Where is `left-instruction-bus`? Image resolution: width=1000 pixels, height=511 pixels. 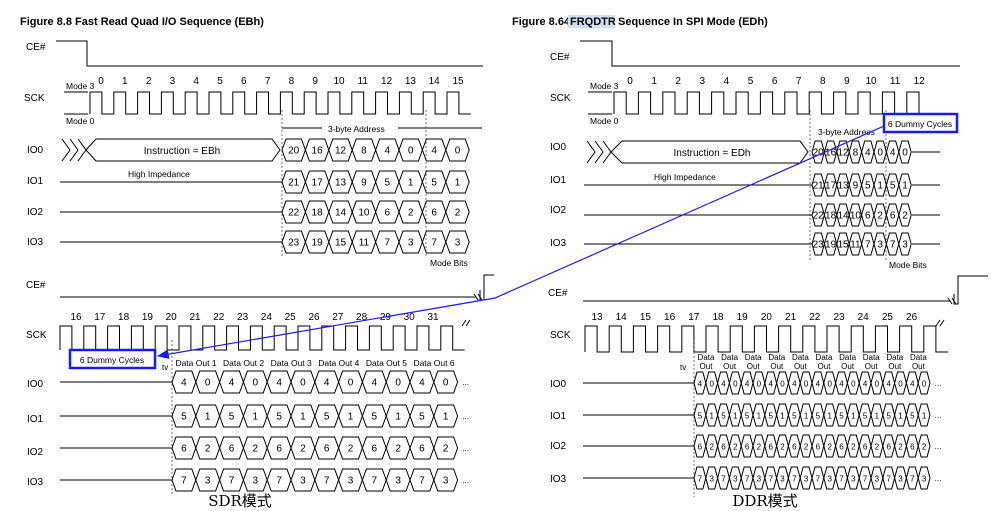 left-instruction-bus is located at coordinates (183, 150).